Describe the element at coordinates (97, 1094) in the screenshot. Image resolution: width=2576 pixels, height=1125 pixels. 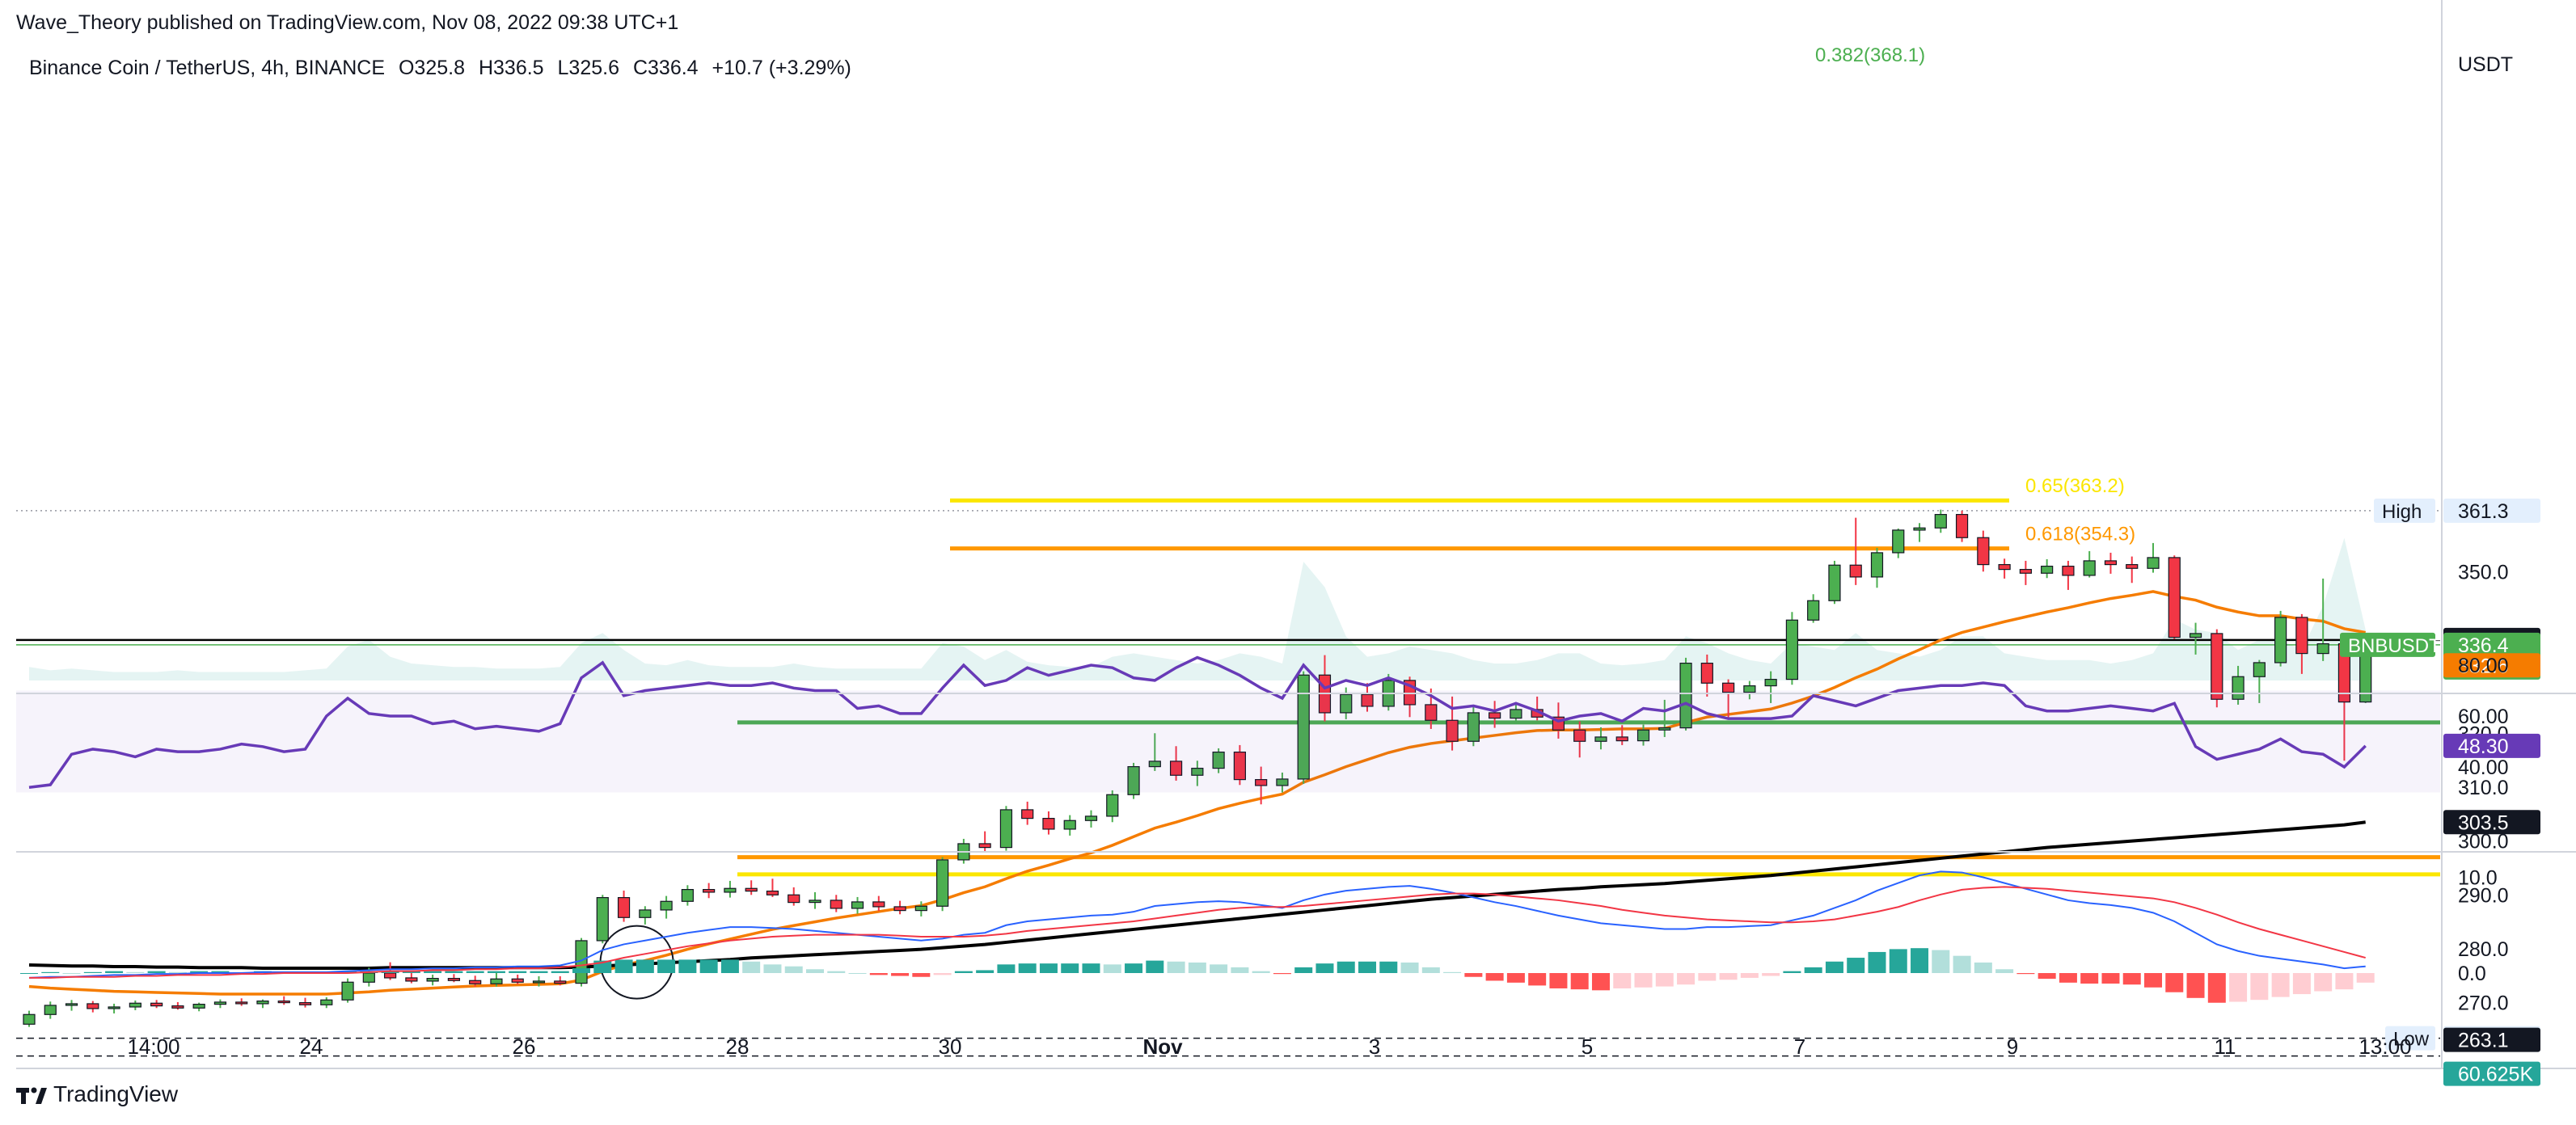
I see `tradingview-brand: TradingView` at that location.